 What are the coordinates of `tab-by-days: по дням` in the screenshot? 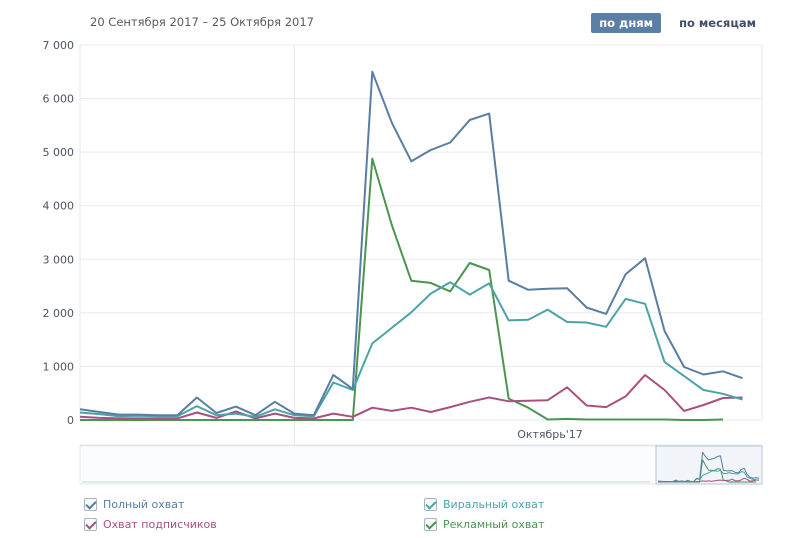 It's located at (626, 23).